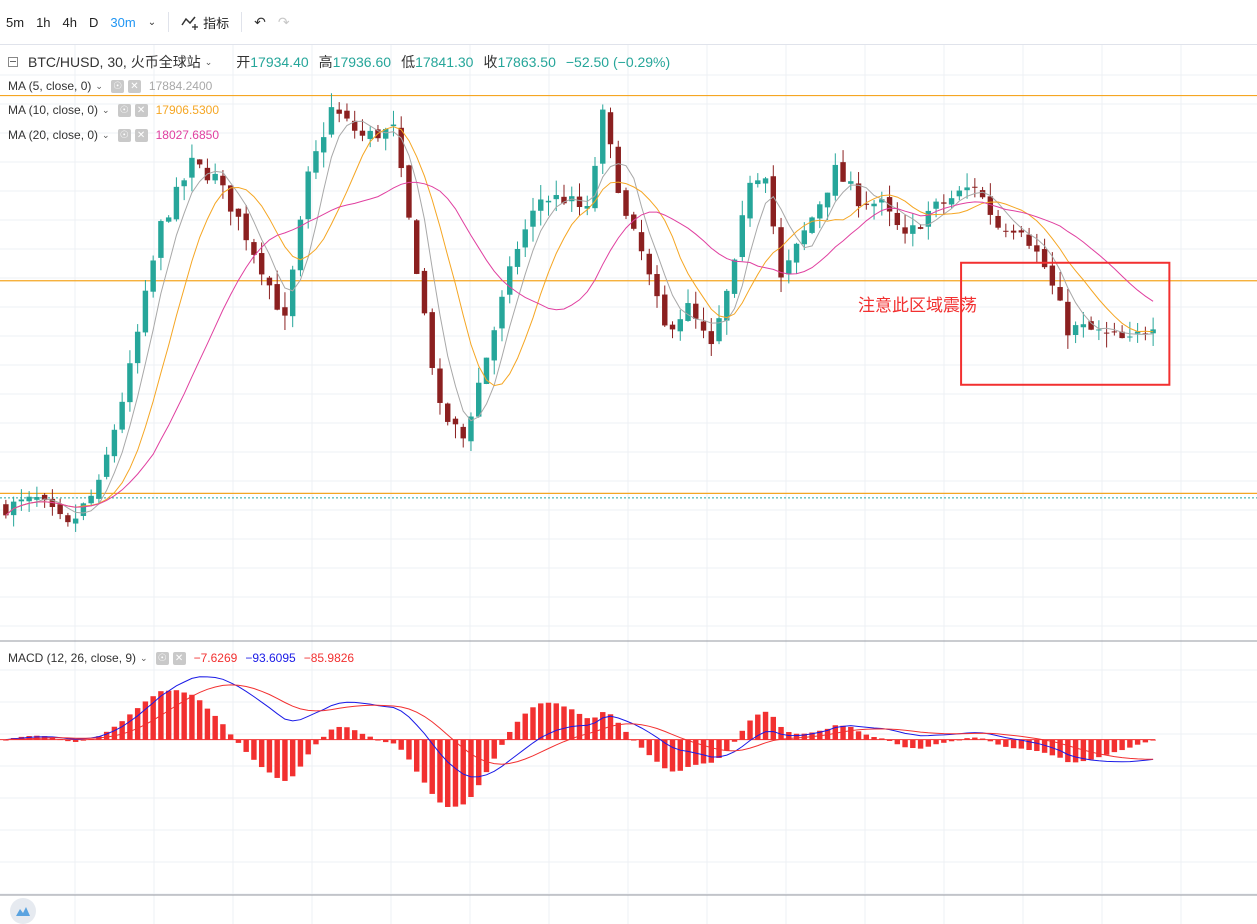  Describe the element at coordinates (72, 658) in the screenshot. I see `macd-label: MACD (12, 26, close, 9)` at that location.